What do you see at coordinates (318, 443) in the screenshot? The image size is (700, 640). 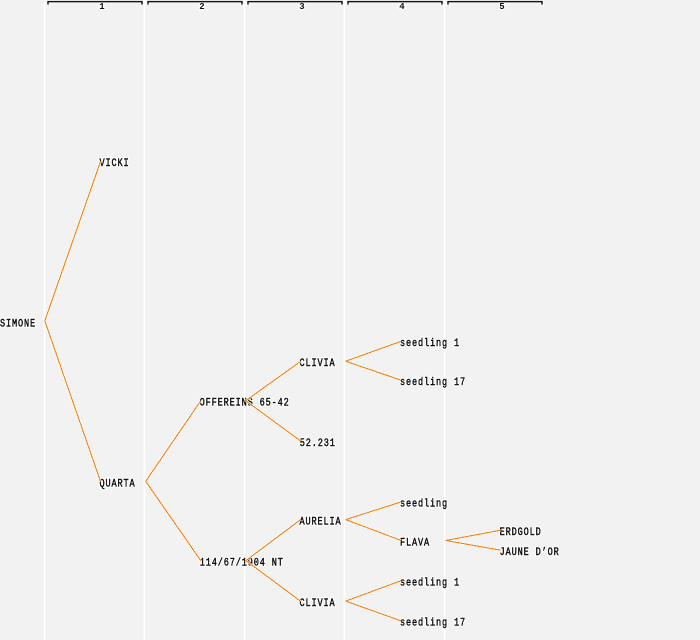 I see `svg-text: 52.231` at bounding box center [318, 443].